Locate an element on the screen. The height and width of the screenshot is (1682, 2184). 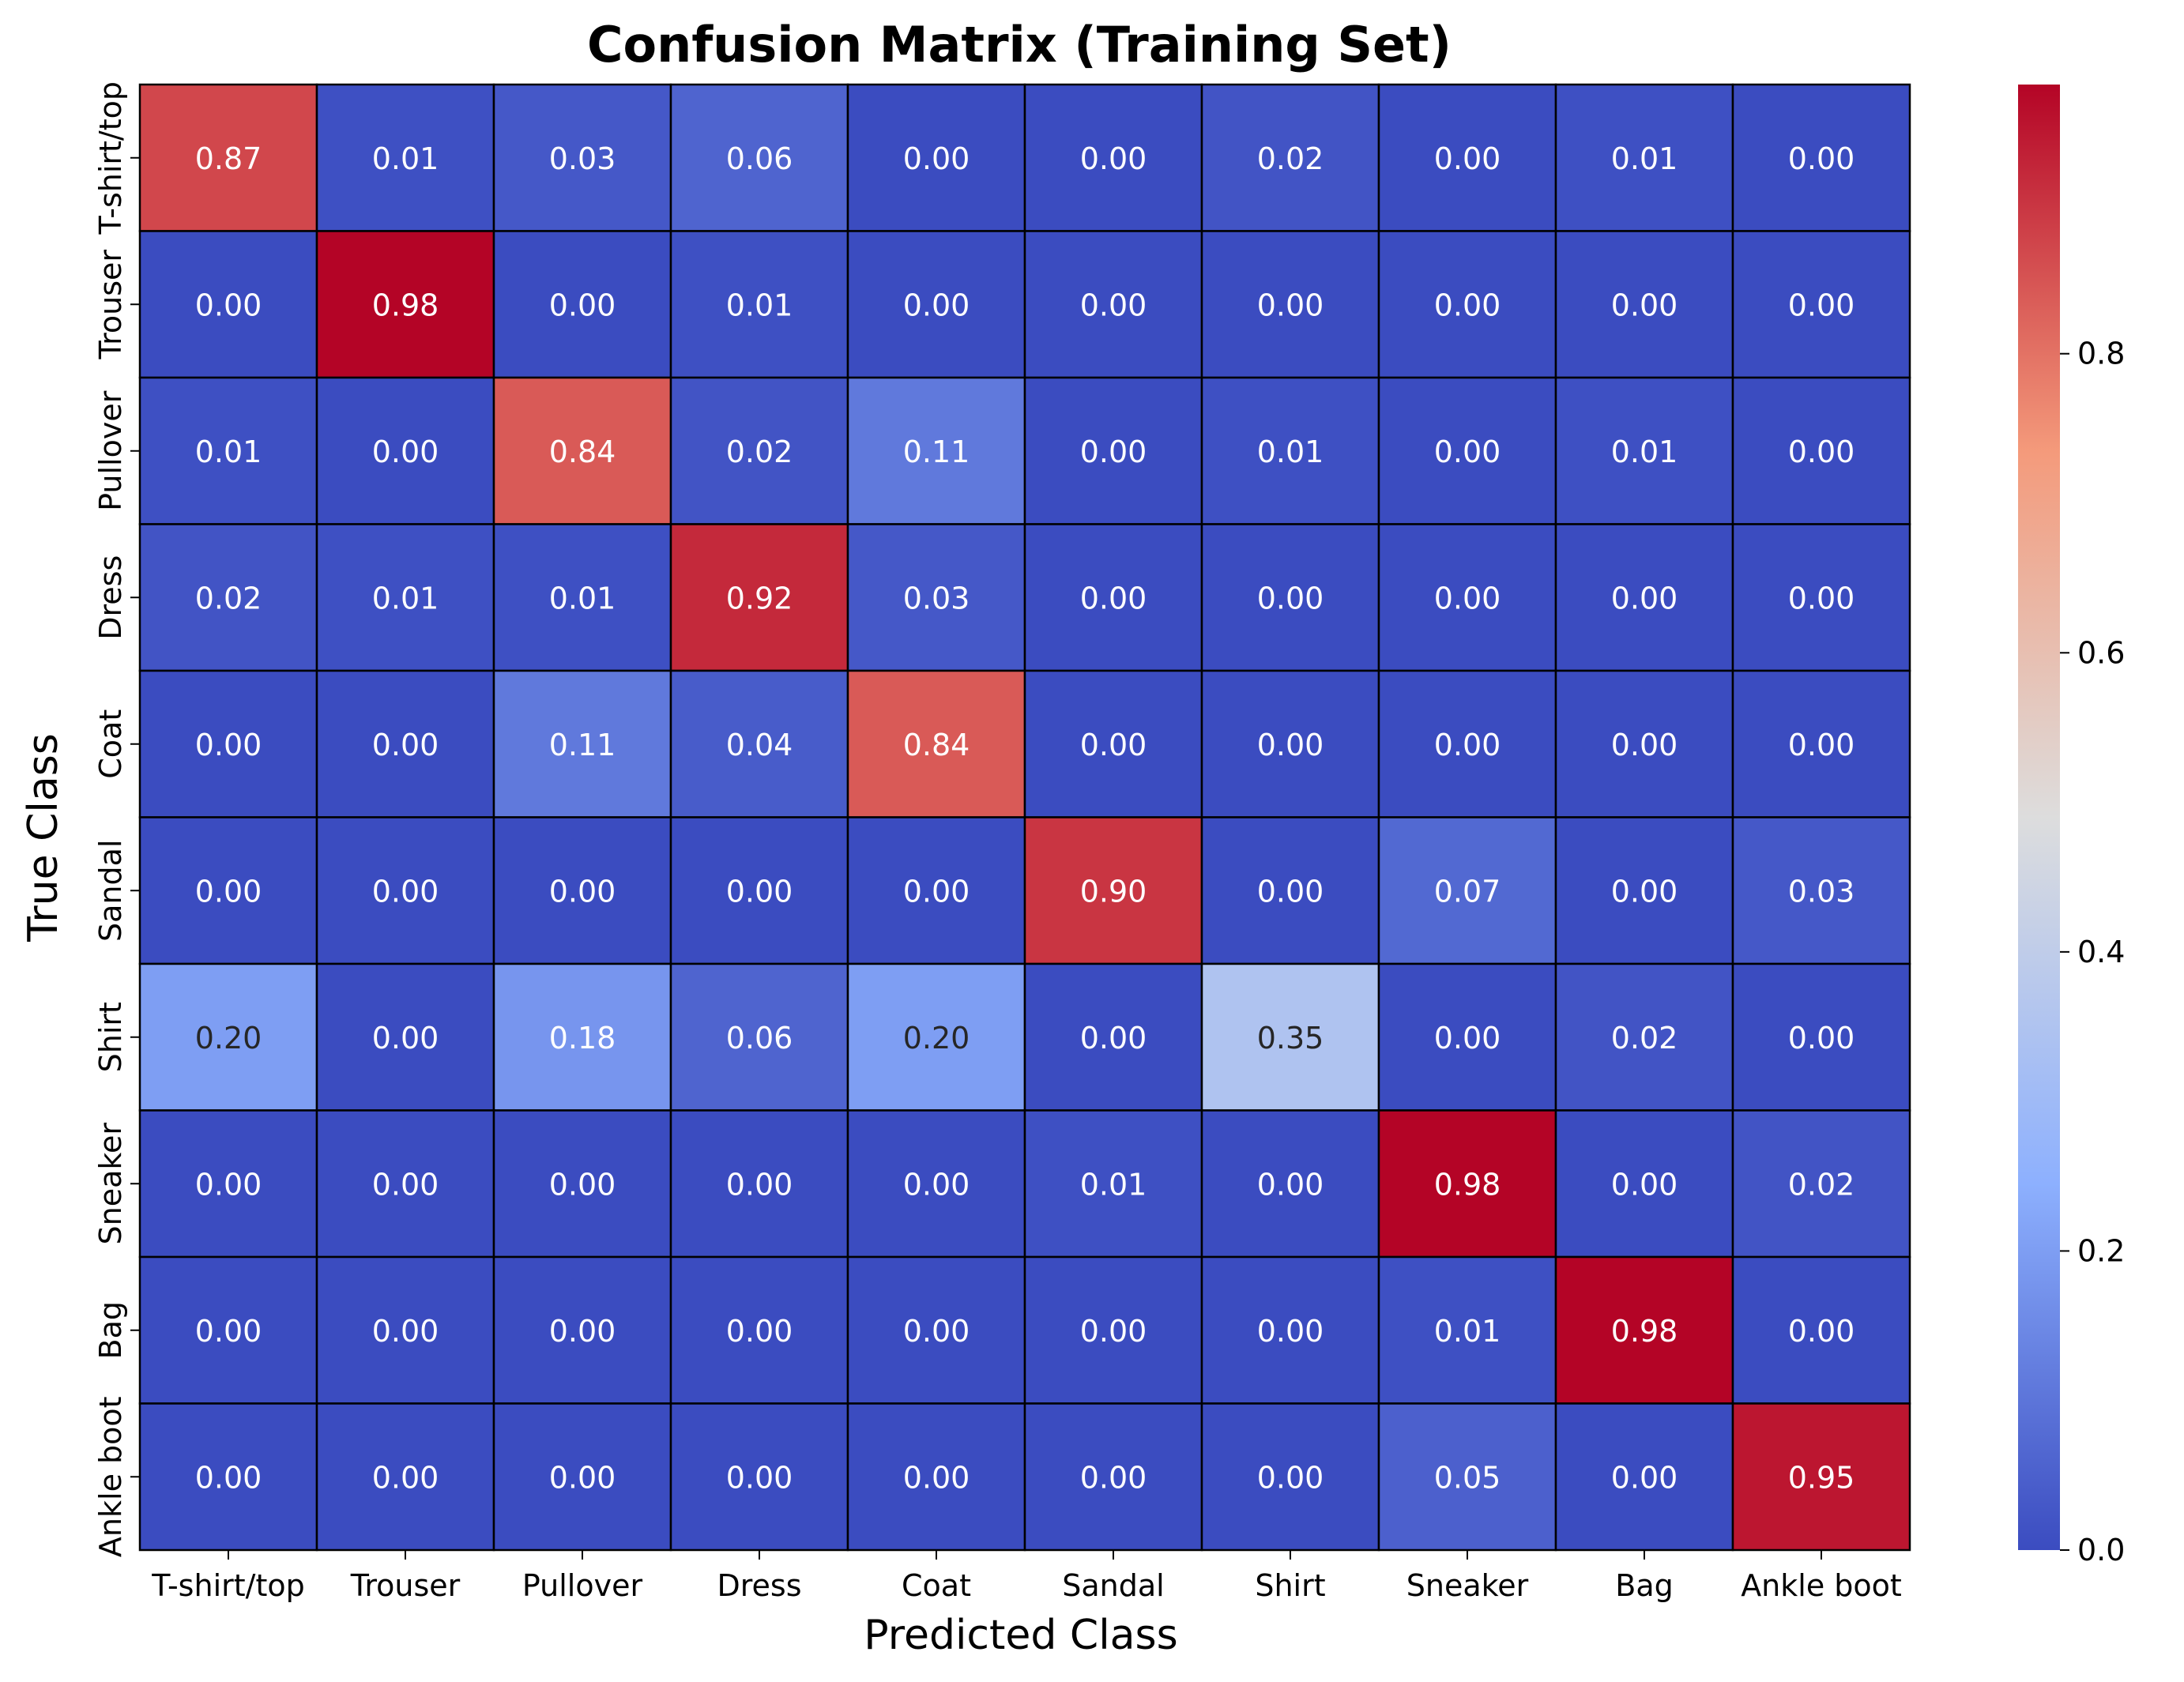
cell-value-label: 0.95 is located at coordinates (1821, 1477).